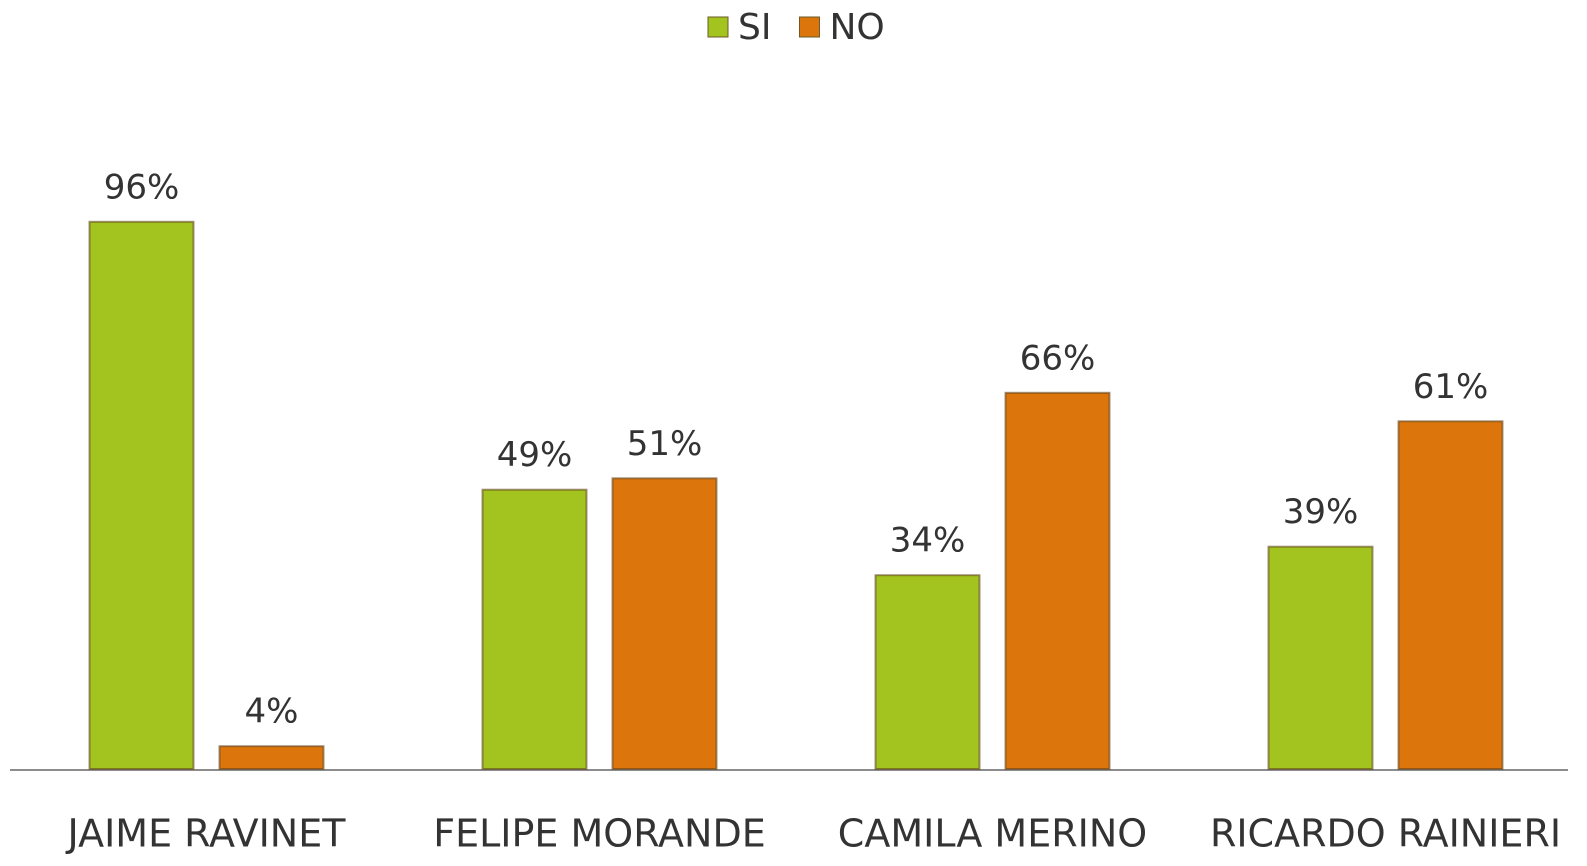 This screenshot has height=866, width=1587. What do you see at coordinates (754, 27) in the screenshot?
I see `legend-label: SI` at bounding box center [754, 27].